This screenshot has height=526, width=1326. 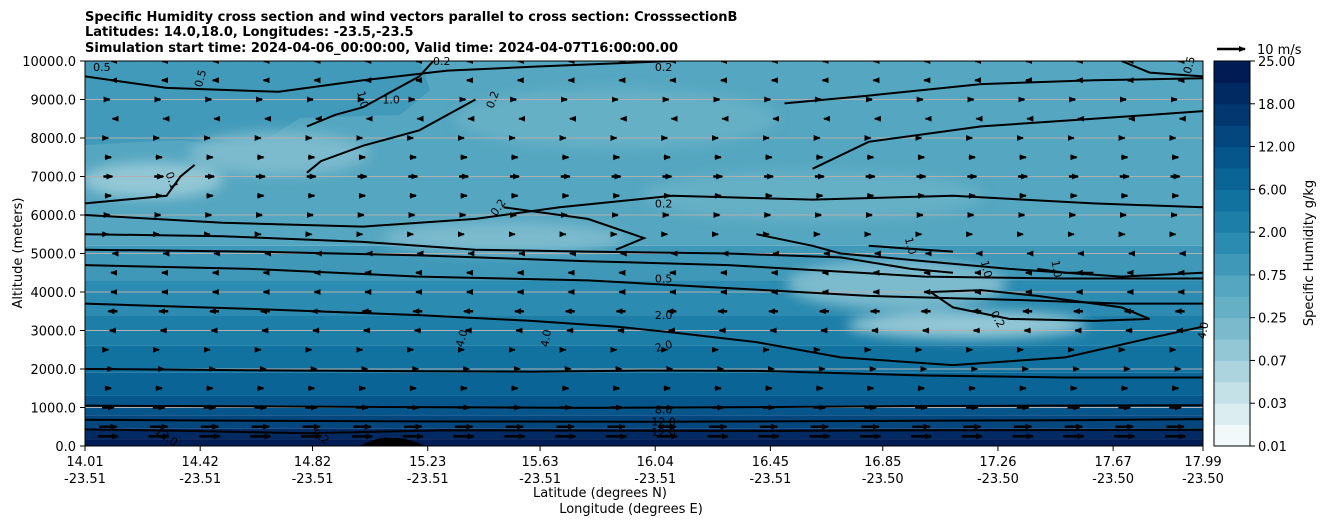 What do you see at coordinates (1272, 276) in the screenshot?
I see `colorbar-tick-label: 0.75` at bounding box center [1272, 276].